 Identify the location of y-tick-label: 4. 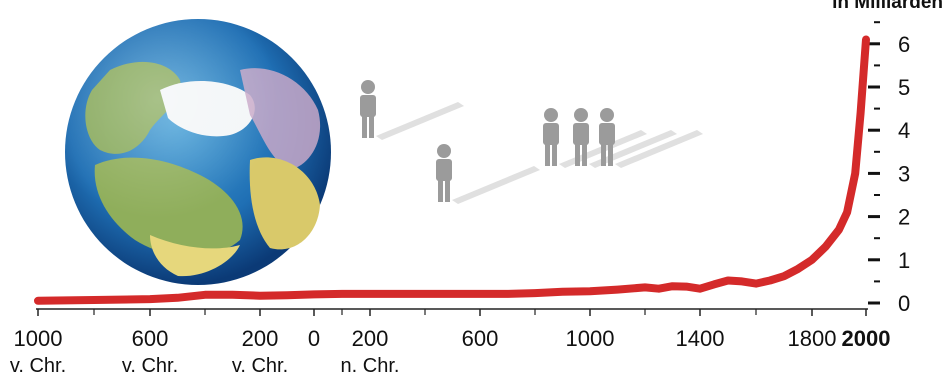
(904, 130).